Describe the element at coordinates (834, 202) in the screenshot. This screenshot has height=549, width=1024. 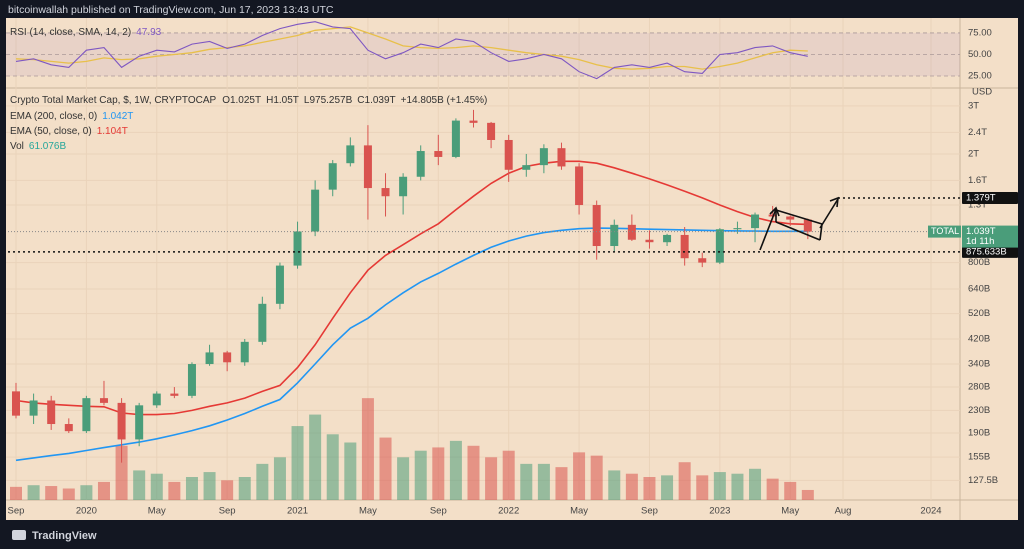
I see `target-arrow-head` at that location.